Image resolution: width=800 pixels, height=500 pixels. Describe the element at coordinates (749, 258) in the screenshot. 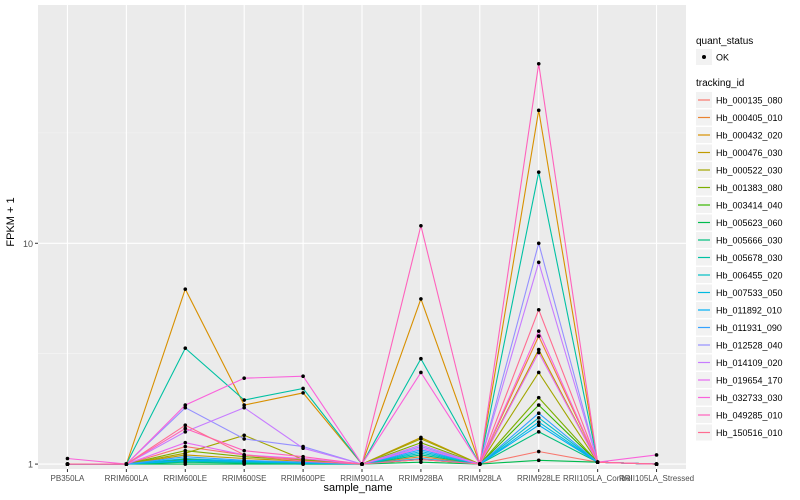

I see `legend-series-label: Hb_005678_030` at that location.